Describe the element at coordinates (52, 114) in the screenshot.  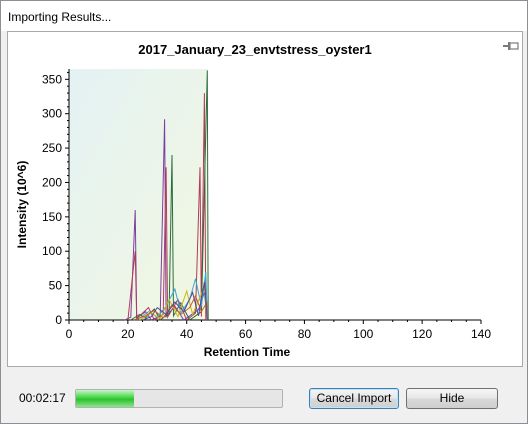
I see `y-tick-label: 300` at that location.